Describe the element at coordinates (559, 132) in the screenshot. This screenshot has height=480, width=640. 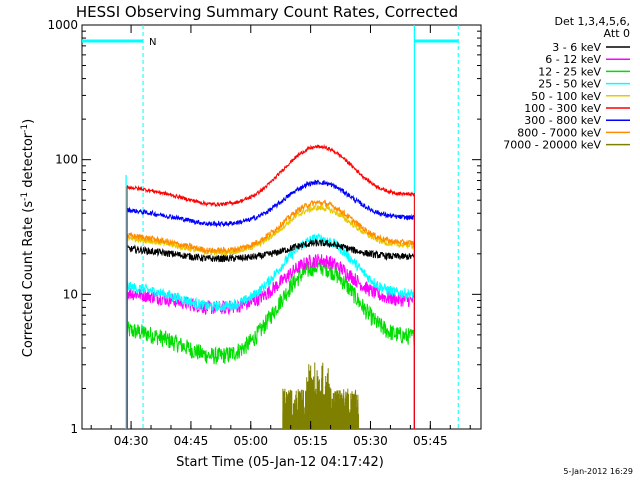
I see `legend-label: 800 - 7000 keV` at that location.